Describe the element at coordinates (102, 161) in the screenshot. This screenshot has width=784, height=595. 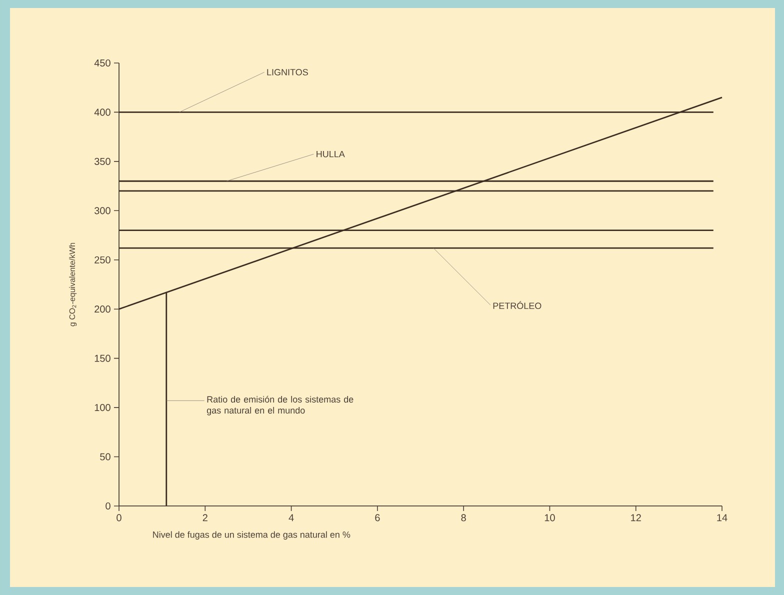
I see `y-tick-label: 350` at that location.